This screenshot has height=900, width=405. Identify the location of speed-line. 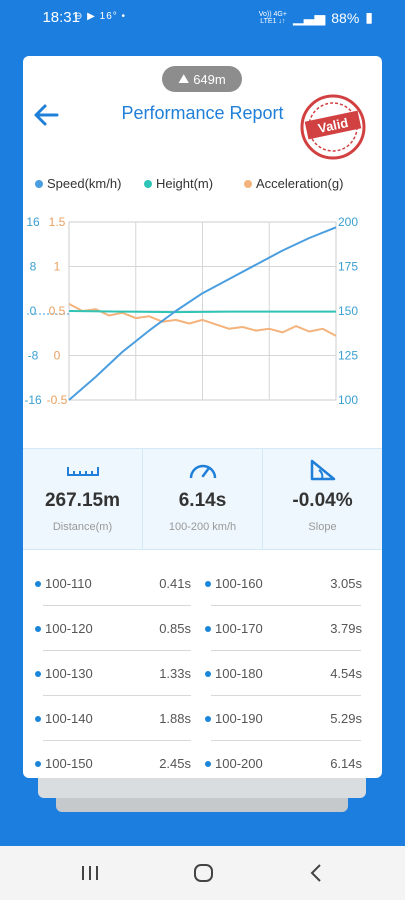
(202, 313).